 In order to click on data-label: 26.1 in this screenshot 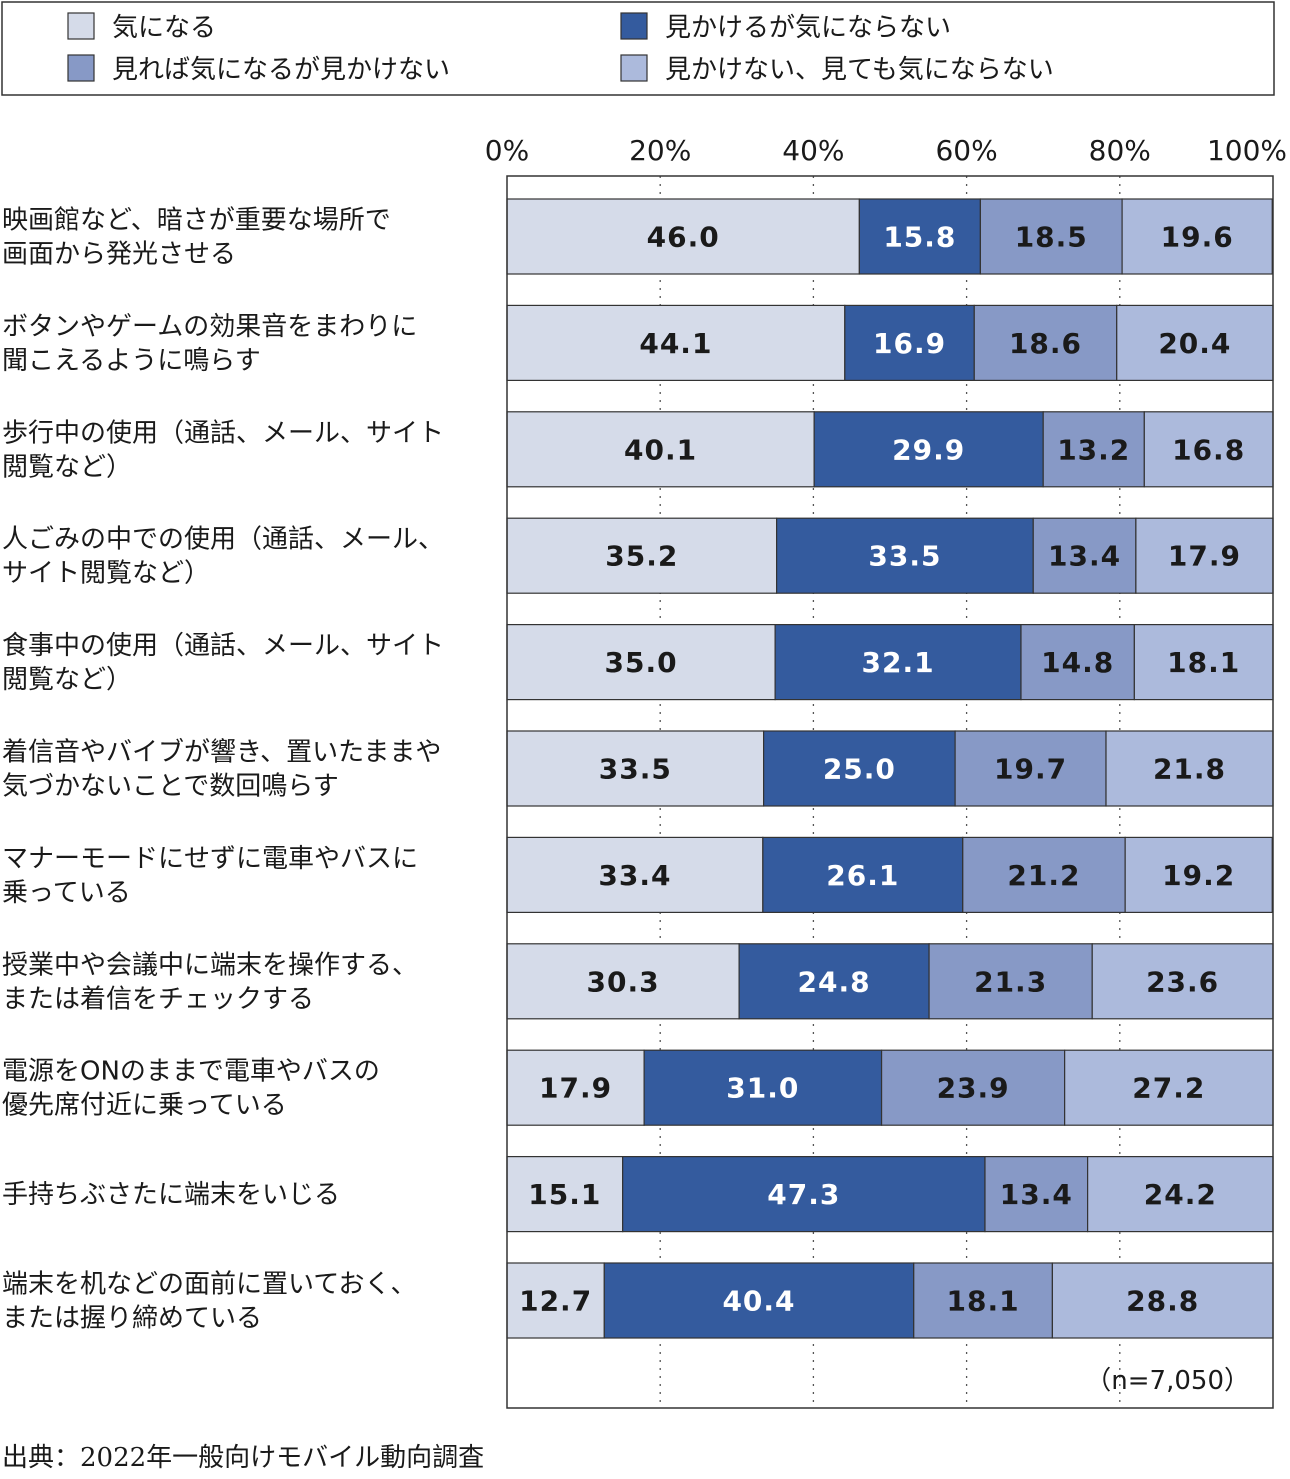, I will do `click(862, 875)`.